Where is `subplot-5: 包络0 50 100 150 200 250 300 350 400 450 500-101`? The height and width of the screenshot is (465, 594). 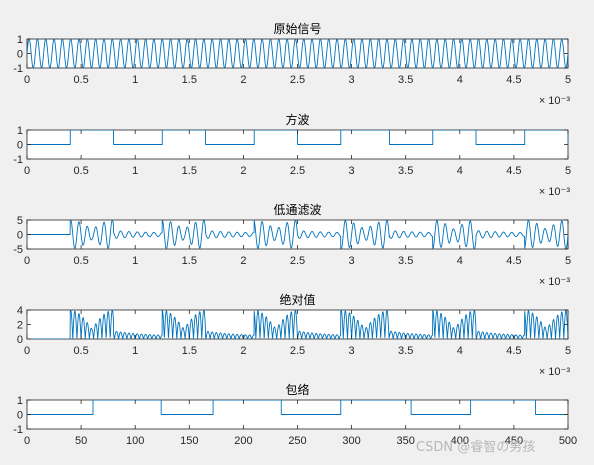
subplot-5: 包络0 50 100 150 200 250 300 350 400 450 500-101 is located at coordinates (295, 414).